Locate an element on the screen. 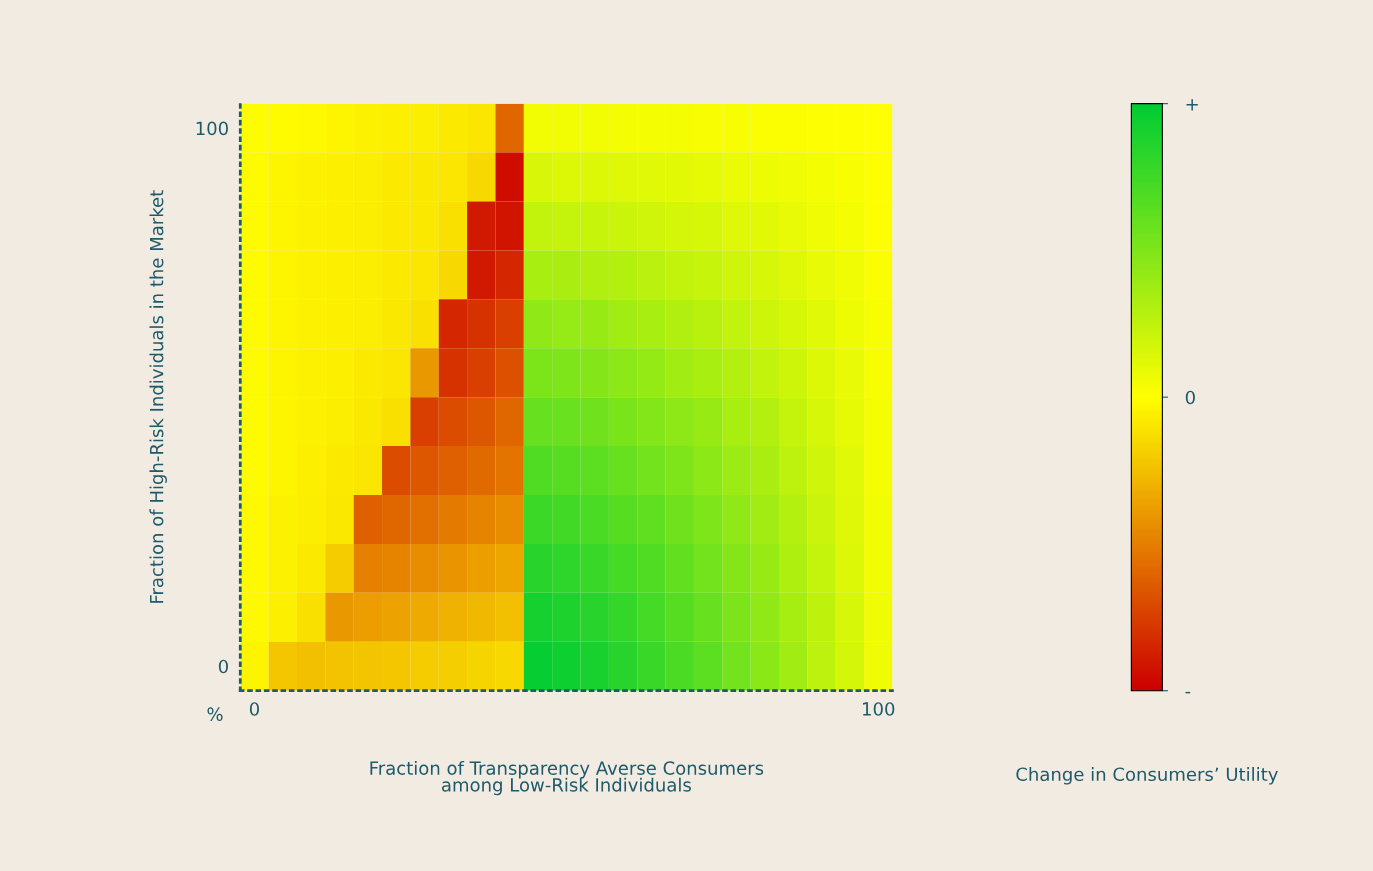  color-bar-label: - is located at coordinates (1188, 692).